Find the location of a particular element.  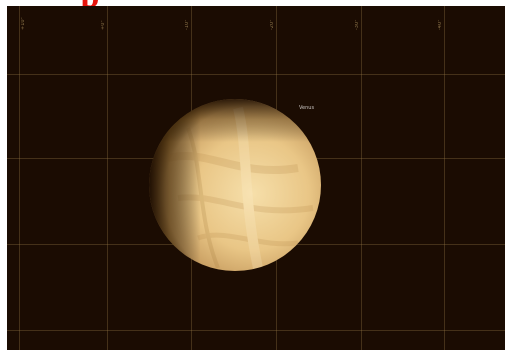

planet-label: Venus is located at coordinates (307, 108).